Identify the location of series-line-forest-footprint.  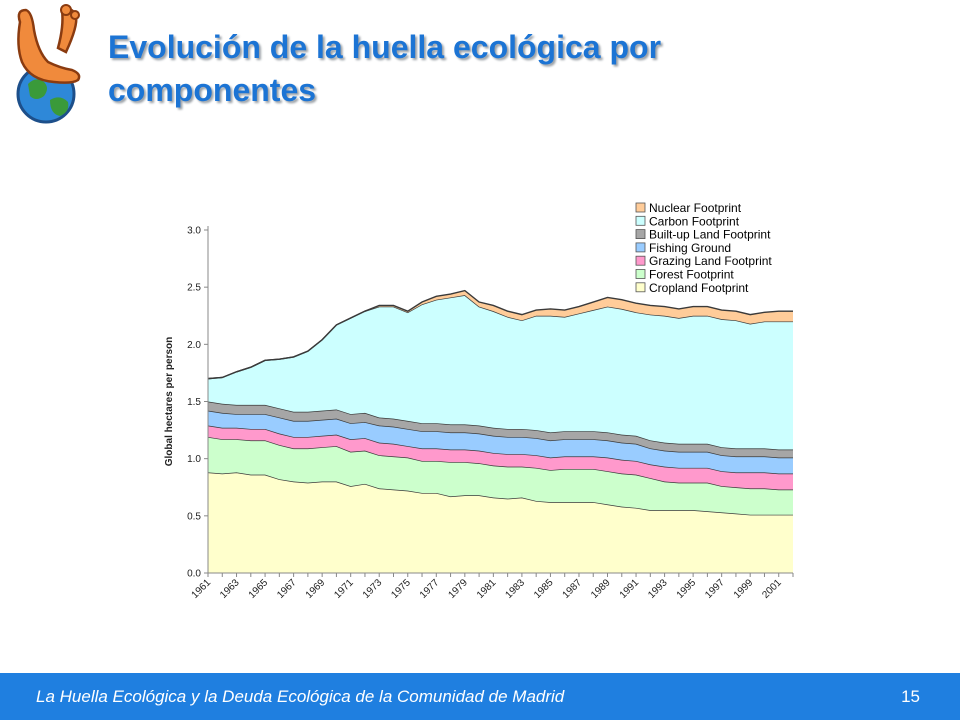
(500, 463).